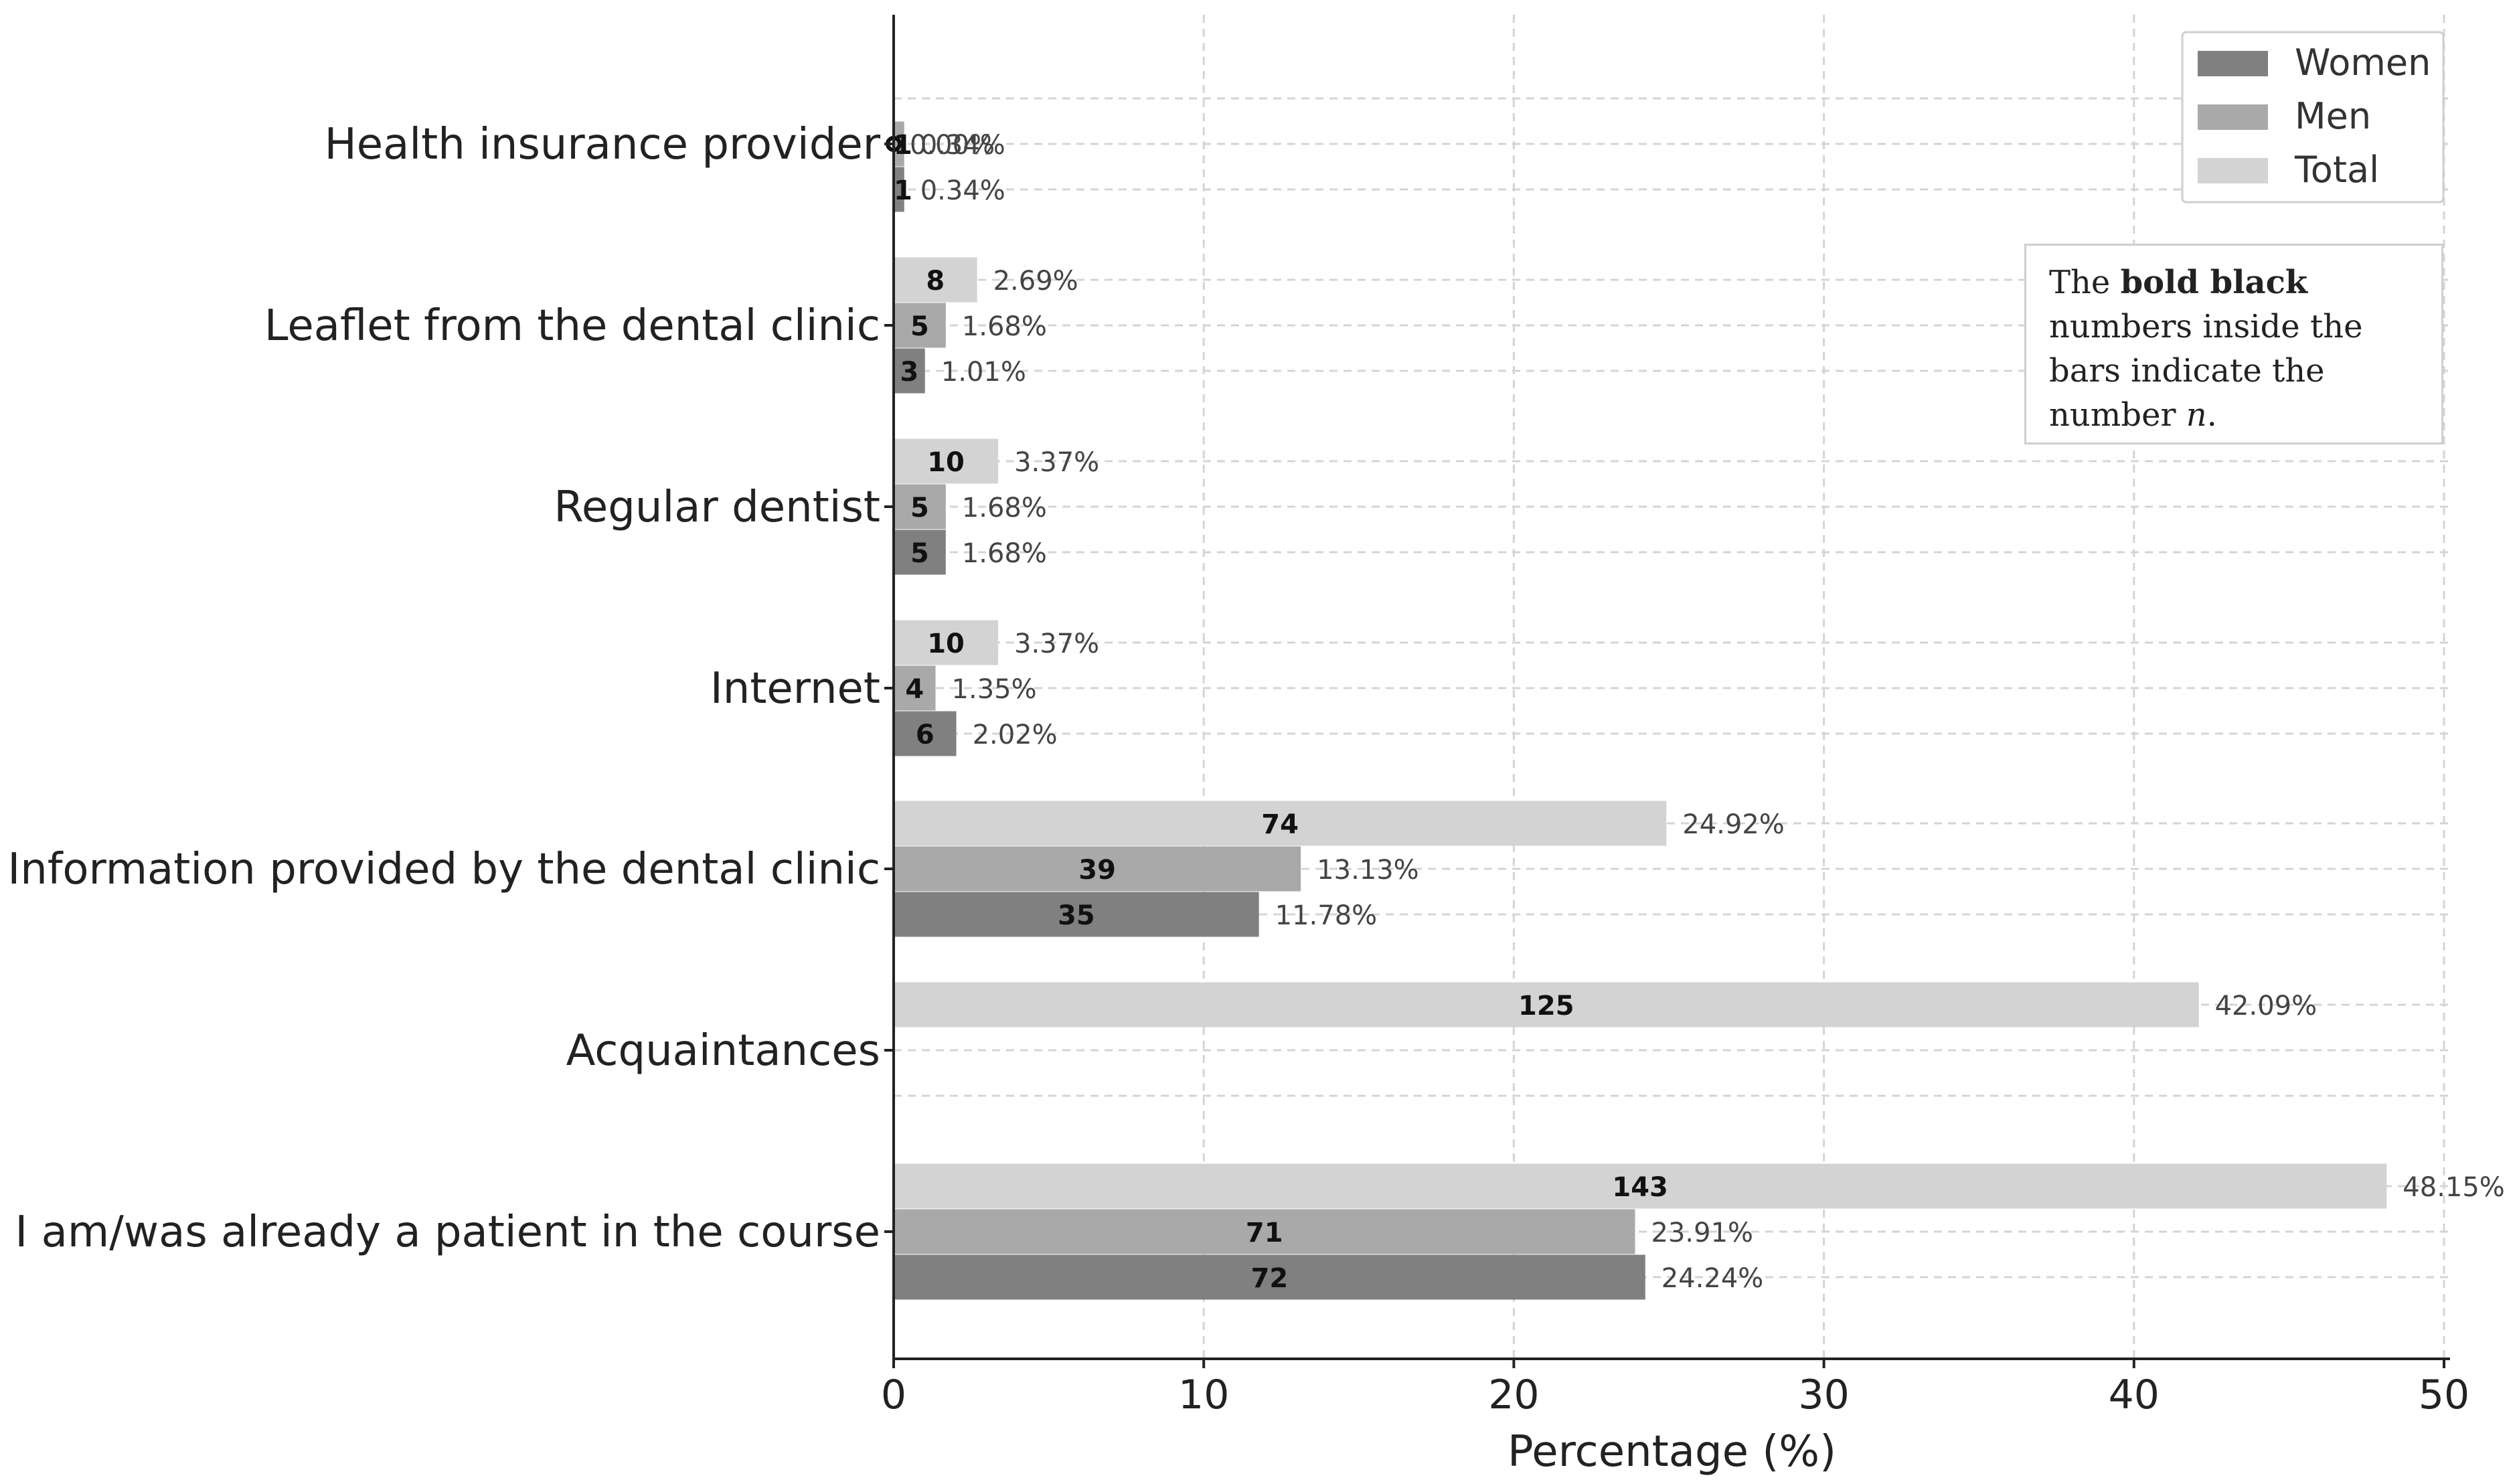 This screenshot has width=2519, height=1484. I want to click on bar-percent-label: 24.92%, so click(1733, 825).